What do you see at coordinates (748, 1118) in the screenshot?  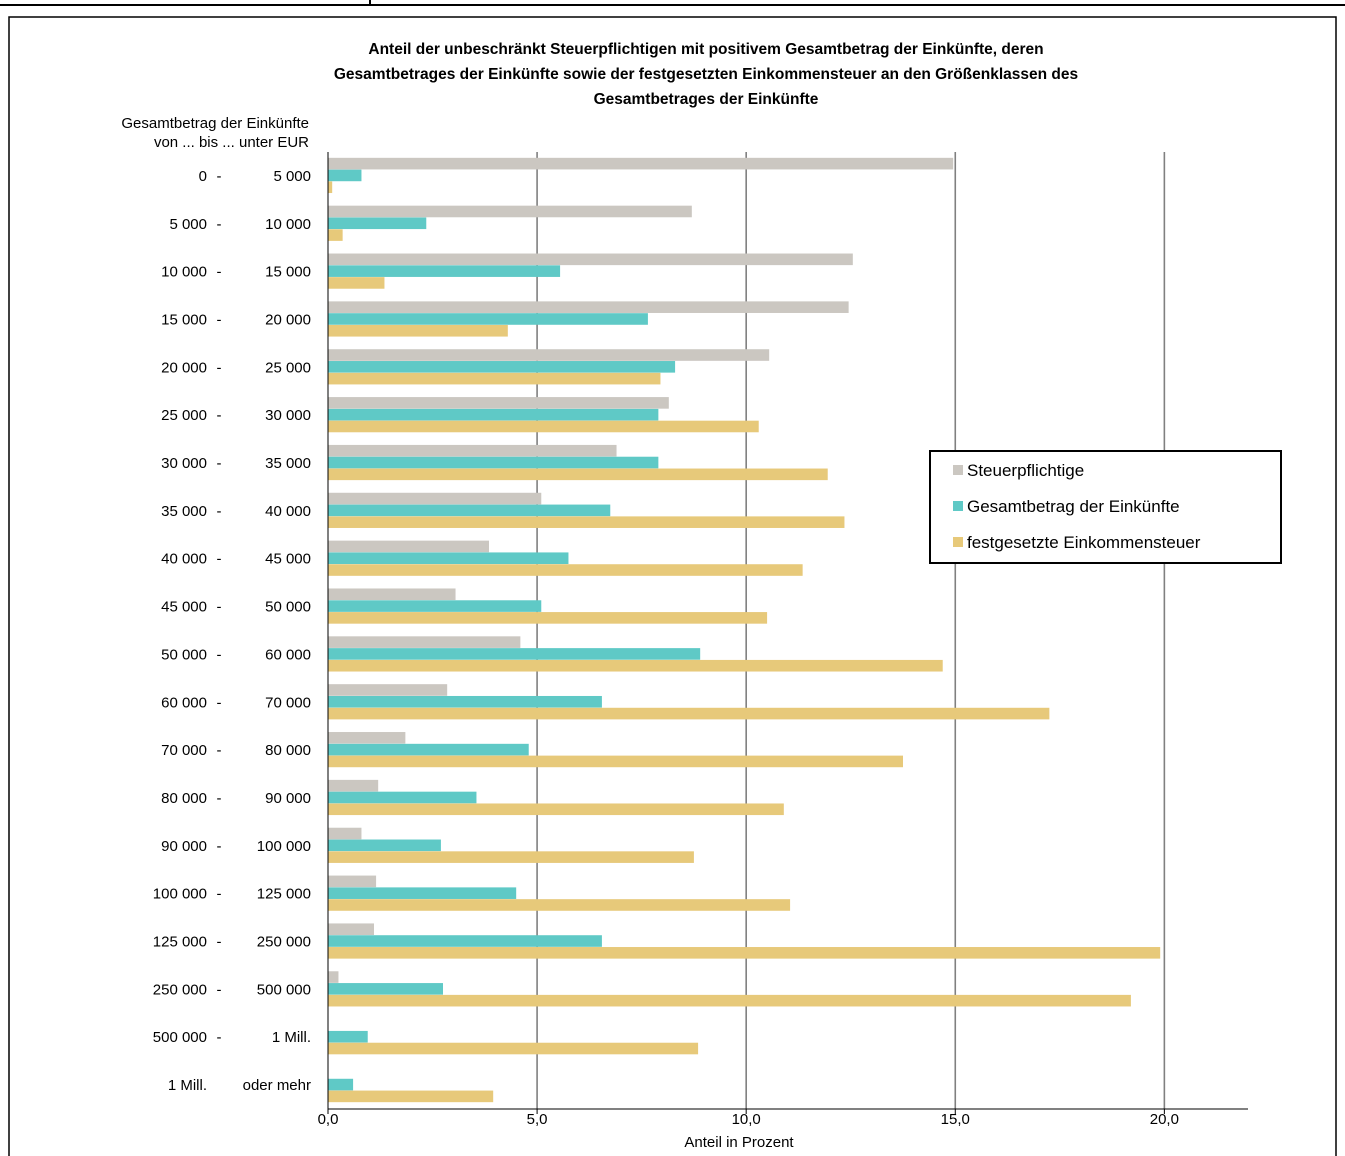 I see `x-tick-labels: 0,0 5,0 10,0 15,0 20,0` at bounding box center [748, 1118].